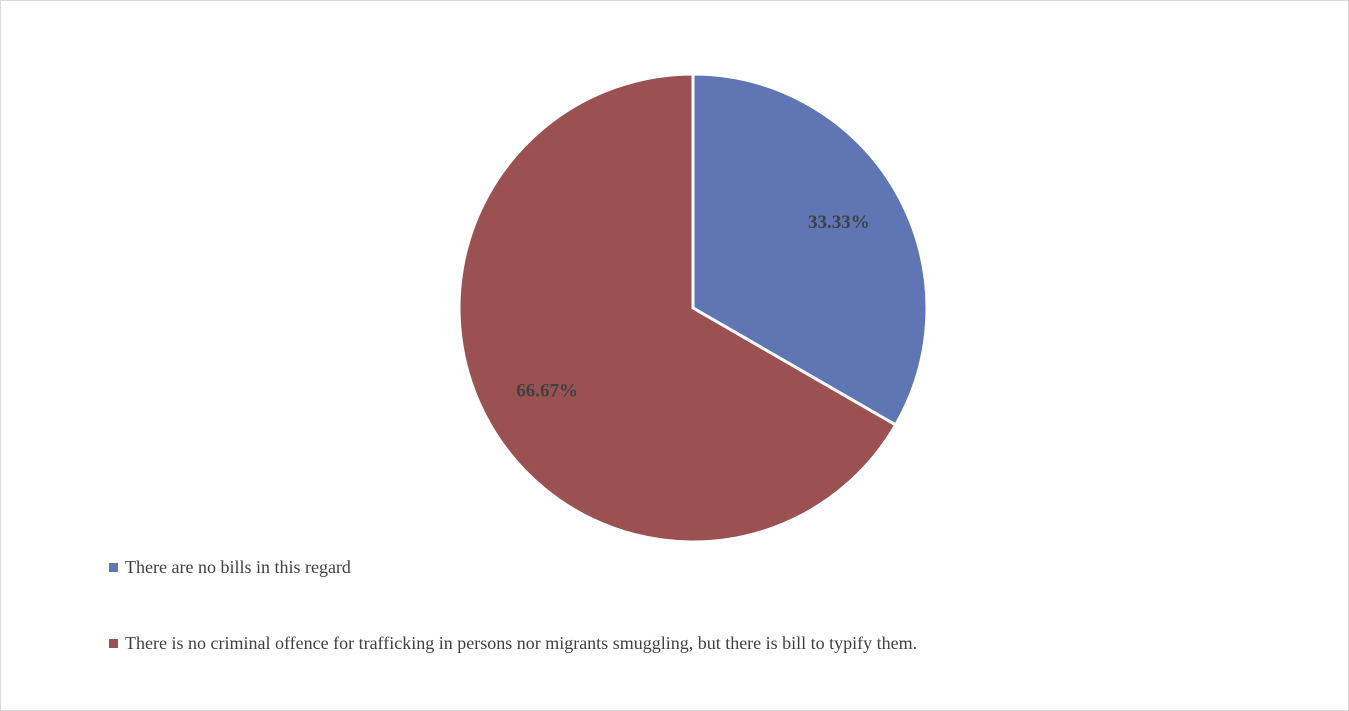 The width and height of the screenshot is (1349, 711). Describe the element at coordinates (113, 567) in the screenshot. I see `legend-swatch-no-bills` at that location.